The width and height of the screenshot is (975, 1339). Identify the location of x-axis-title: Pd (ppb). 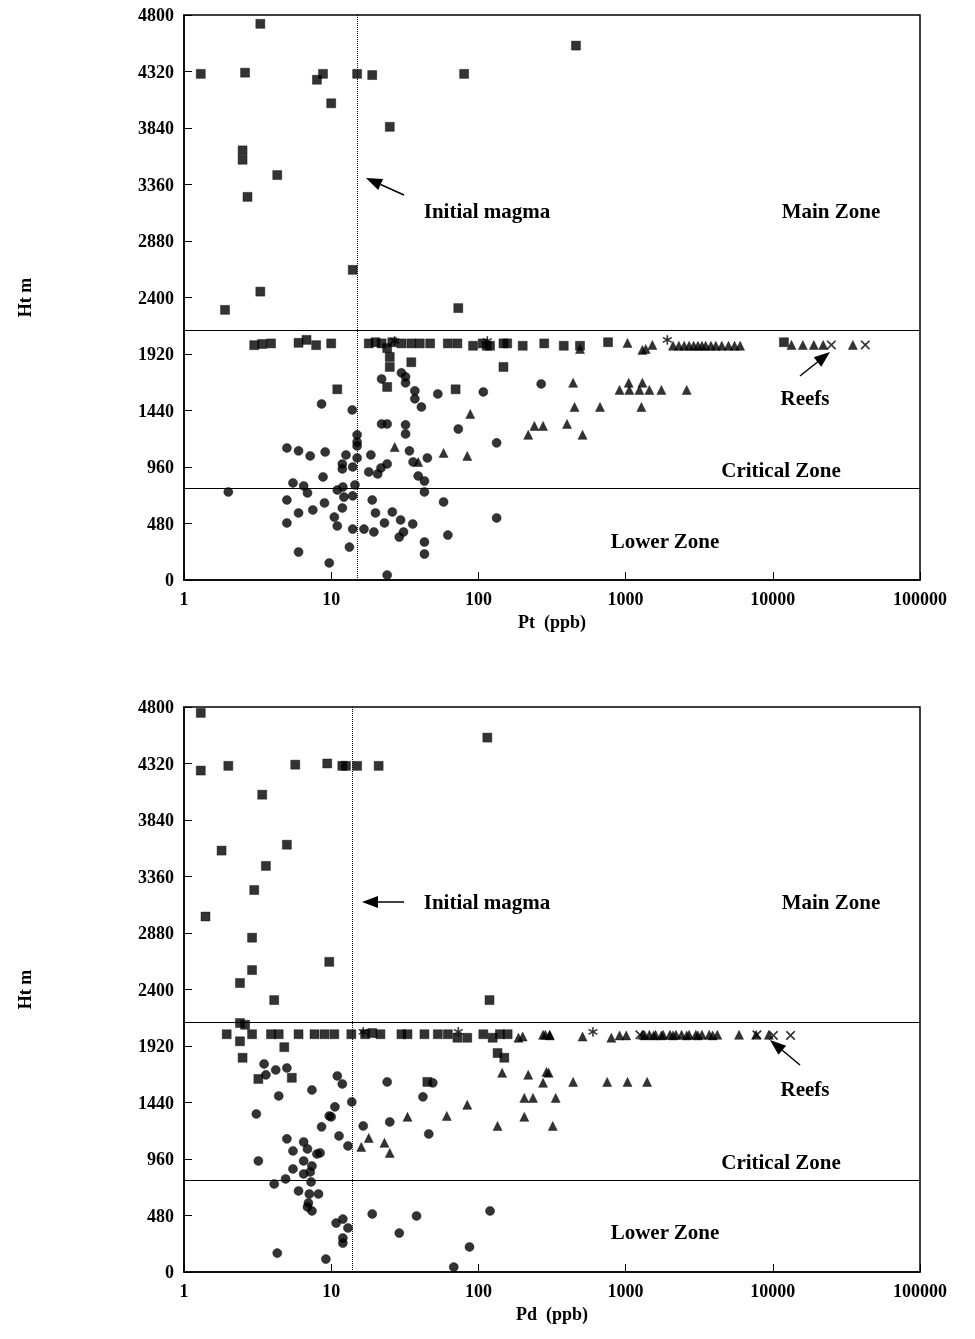
(552, 1314).